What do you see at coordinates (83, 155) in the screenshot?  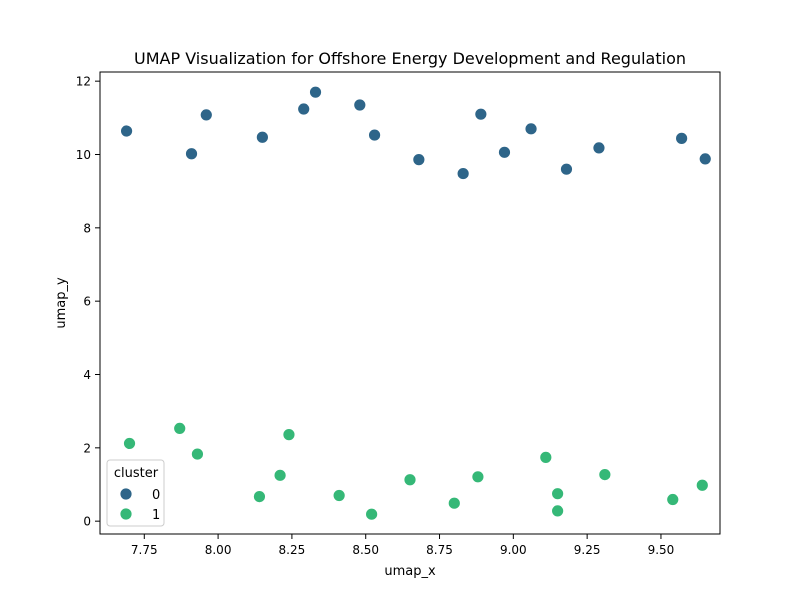 I see `y-tick-label: 10` at bounding box center [83, 155].